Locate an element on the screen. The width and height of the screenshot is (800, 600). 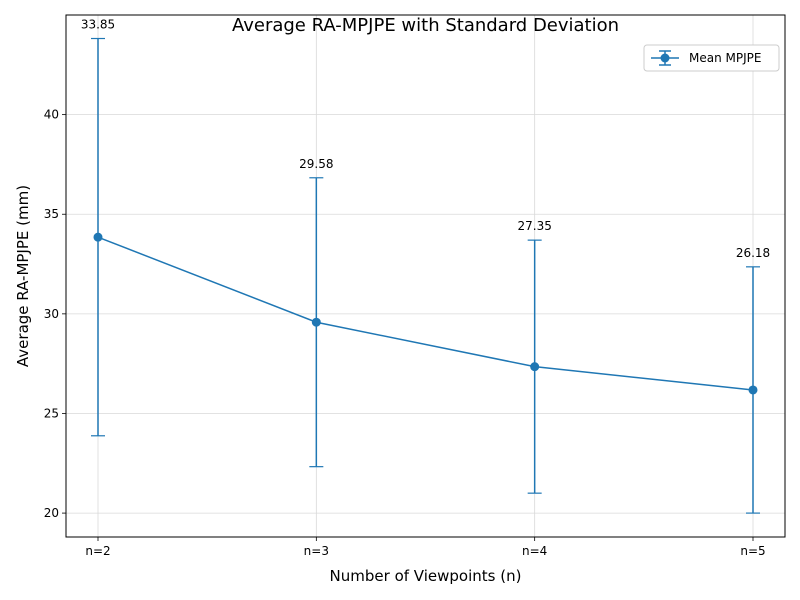
y-tick-label-25: 25 is located at coordinates (51, 413).